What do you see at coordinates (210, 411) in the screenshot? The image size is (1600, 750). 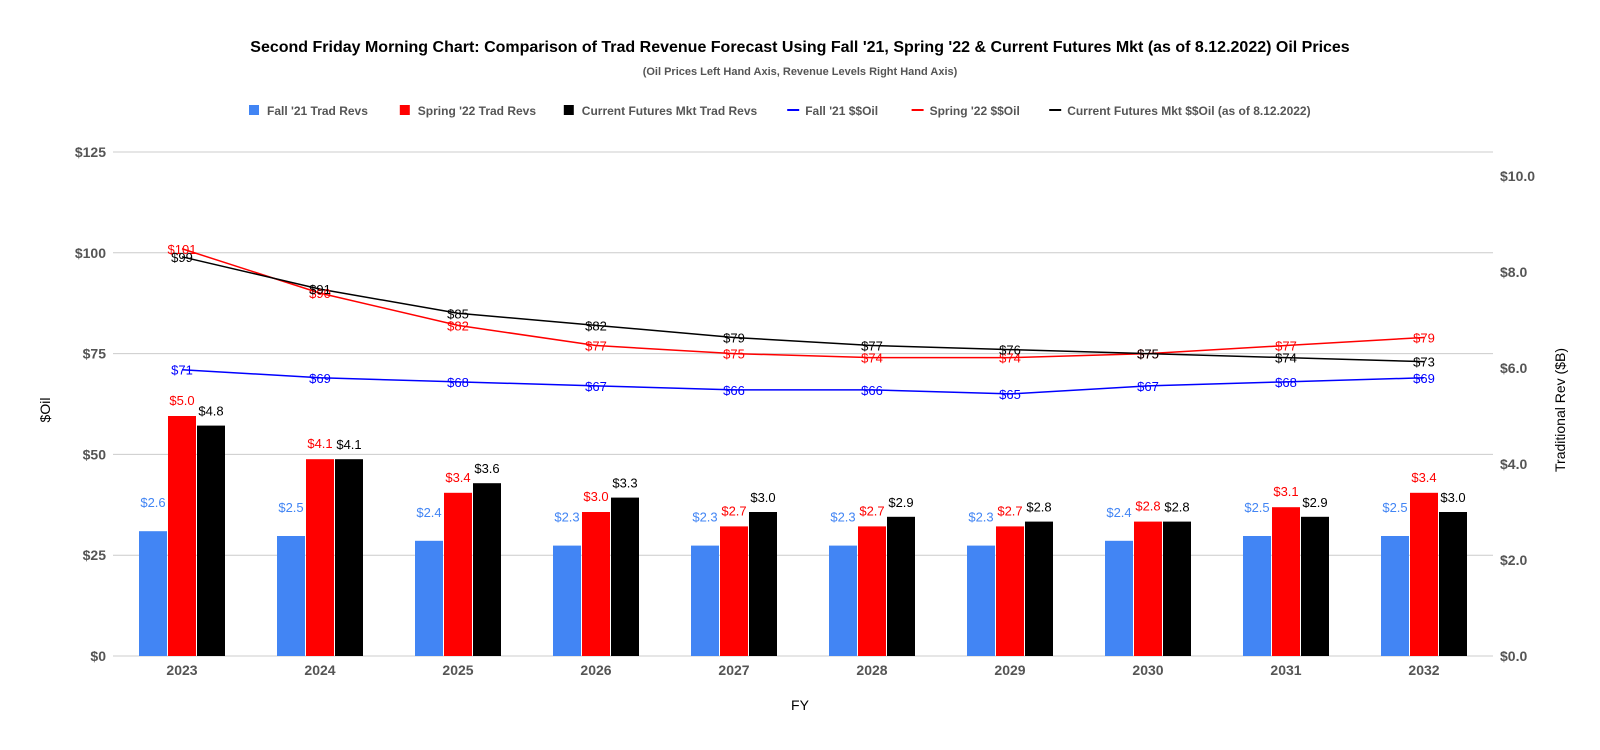 I see `bar-data-label: $4.8` at bounding box center [210, 411].